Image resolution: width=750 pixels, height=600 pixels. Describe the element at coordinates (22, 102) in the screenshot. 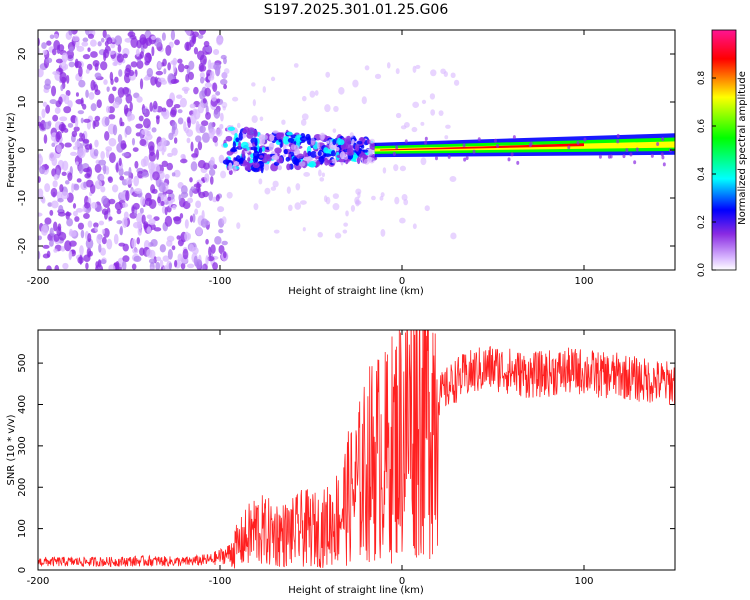

I see `y-tick-label: 10` at that location.